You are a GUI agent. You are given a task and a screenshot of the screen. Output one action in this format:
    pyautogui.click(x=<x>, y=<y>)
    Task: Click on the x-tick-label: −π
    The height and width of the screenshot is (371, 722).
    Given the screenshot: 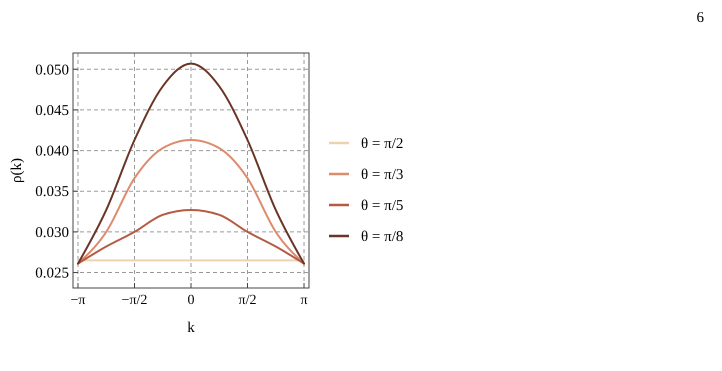 What is the action you would take?
    pyautogui.click(x=78, y=300)
    